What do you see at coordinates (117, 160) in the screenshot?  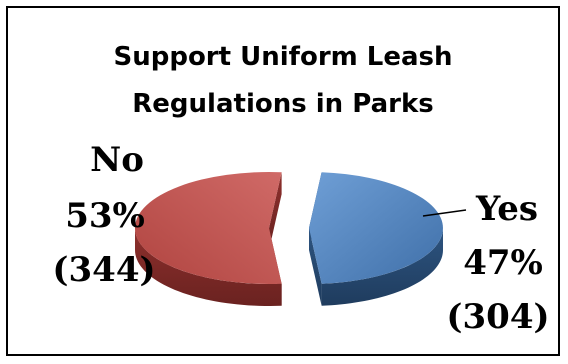 I see `no-slice-label: No` at bounding box center [117, 160].